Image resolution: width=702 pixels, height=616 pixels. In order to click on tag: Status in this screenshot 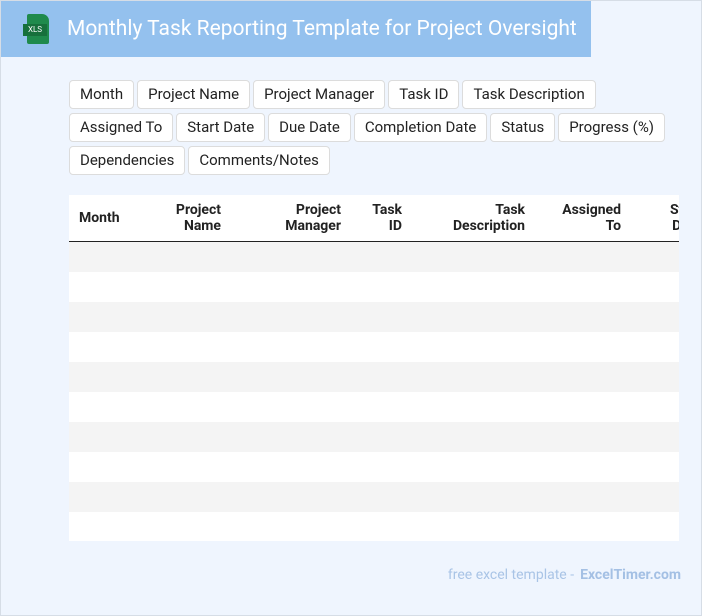, I will do `click(523, 127)`.